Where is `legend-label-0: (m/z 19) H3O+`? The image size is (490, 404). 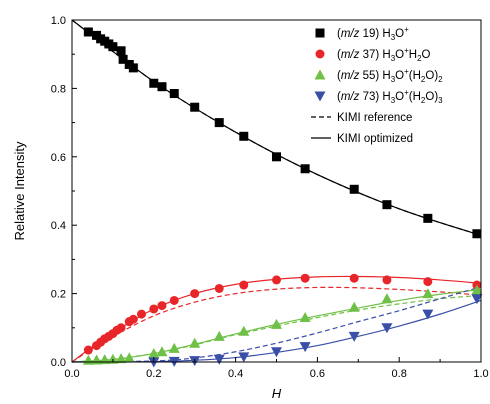
legend-label-0: (m/z 19) H3O+ is located at coordinates (373, 33).